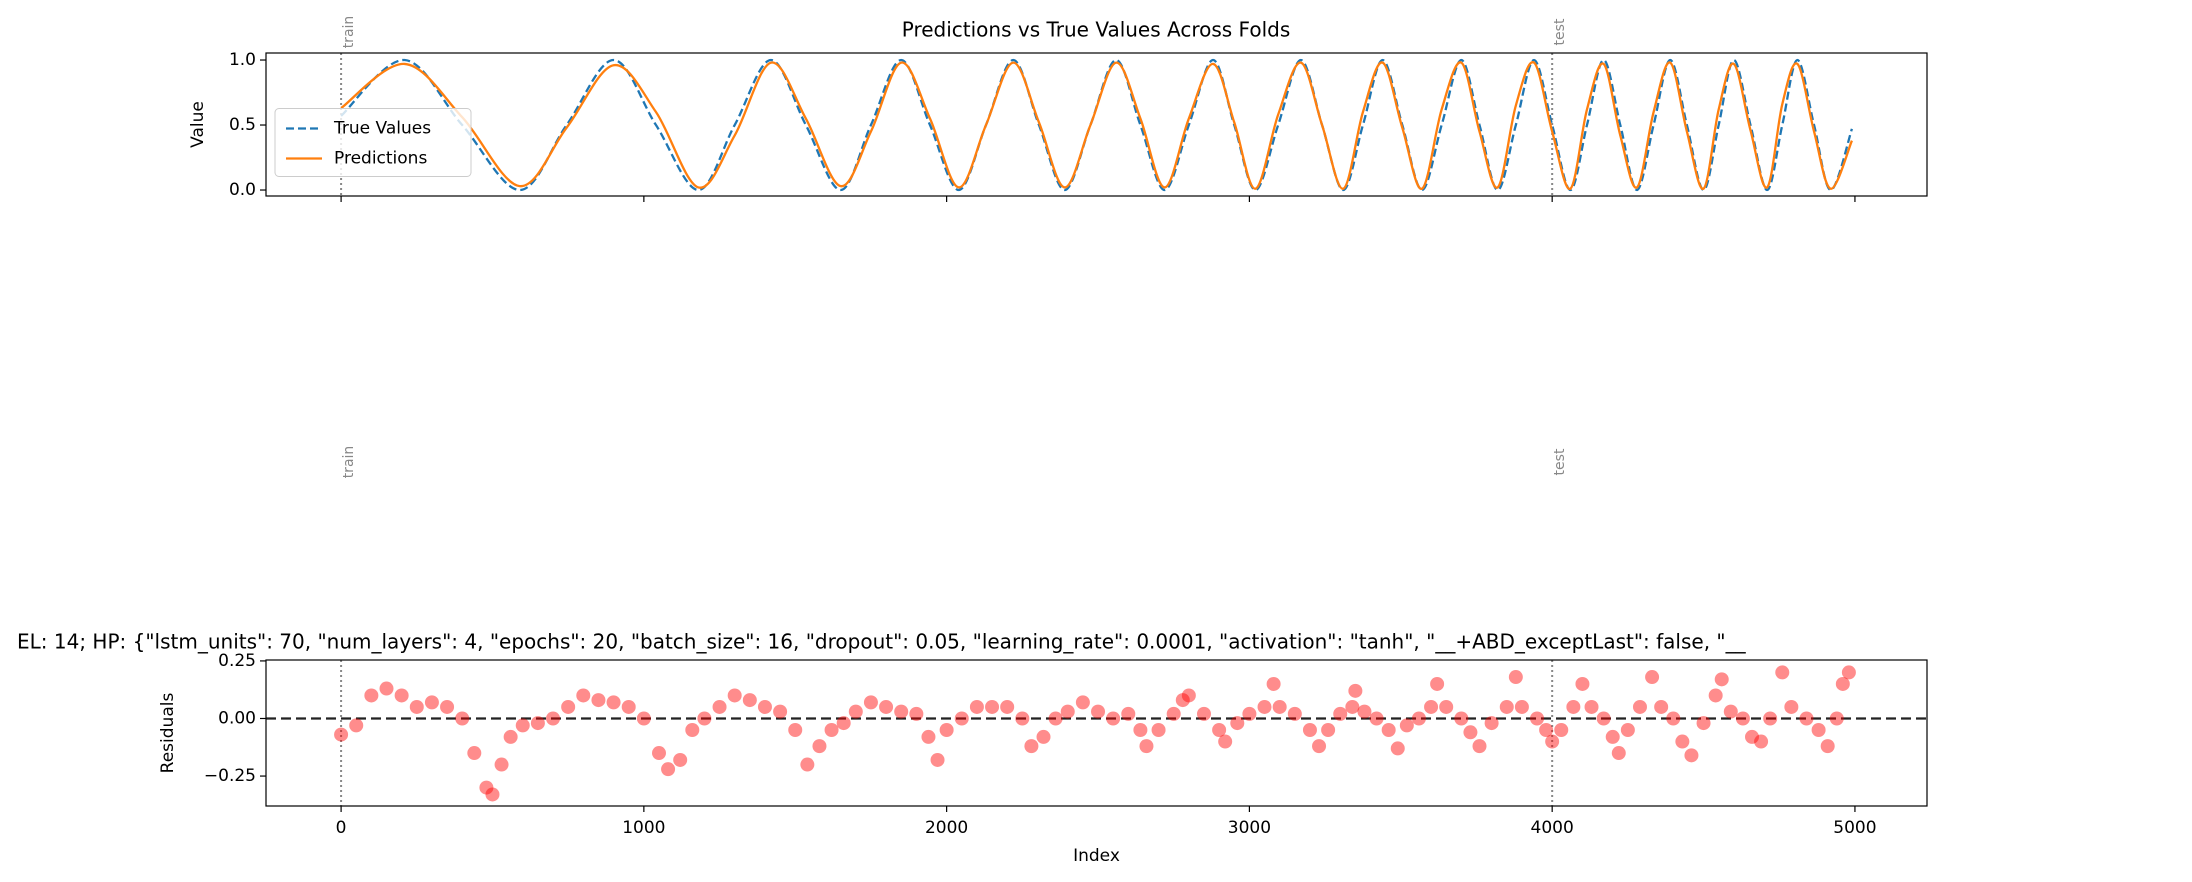 The height and width of the screenshot is (882, 2192). Describe the element at coordinates (1552, 828) in the screenshot. I see `x-tick-label: 4000` at that location.